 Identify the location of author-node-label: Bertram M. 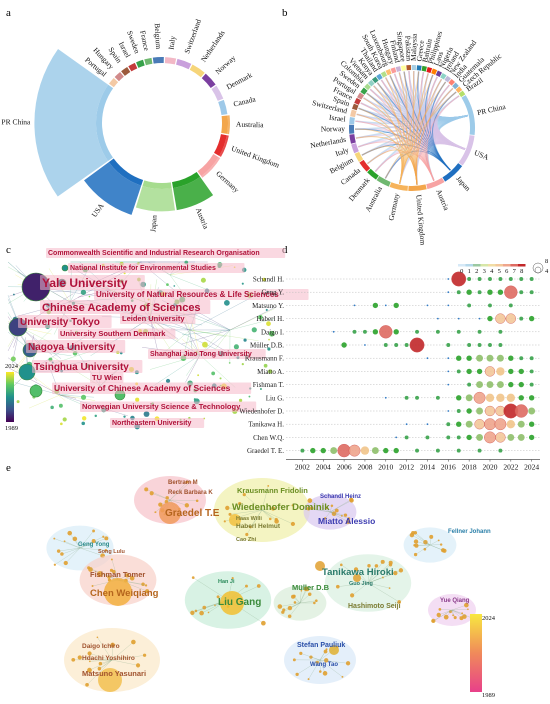
(183, 483).